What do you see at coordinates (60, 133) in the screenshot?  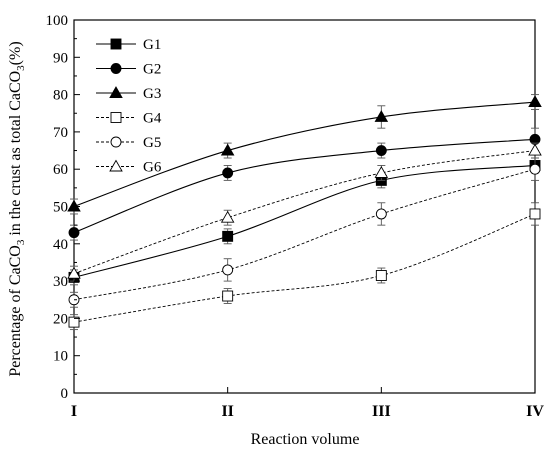 I see `y-tick-label: 70` at bounding box center [60, 133].